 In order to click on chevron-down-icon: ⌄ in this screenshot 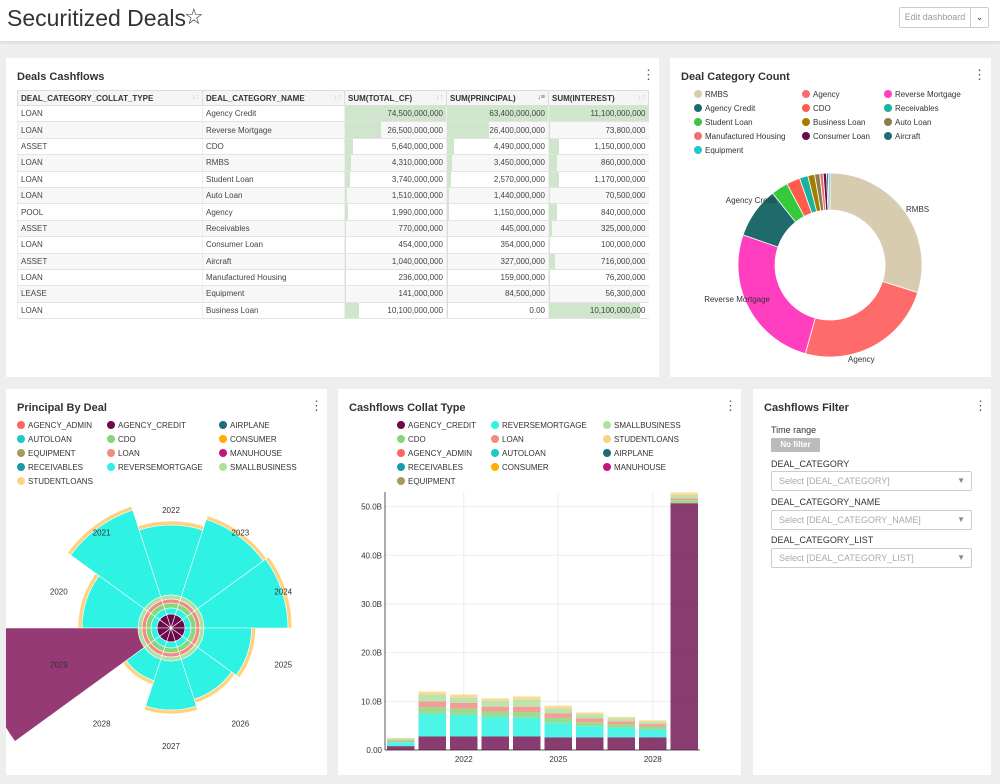, I will do `click(979, 17)`.